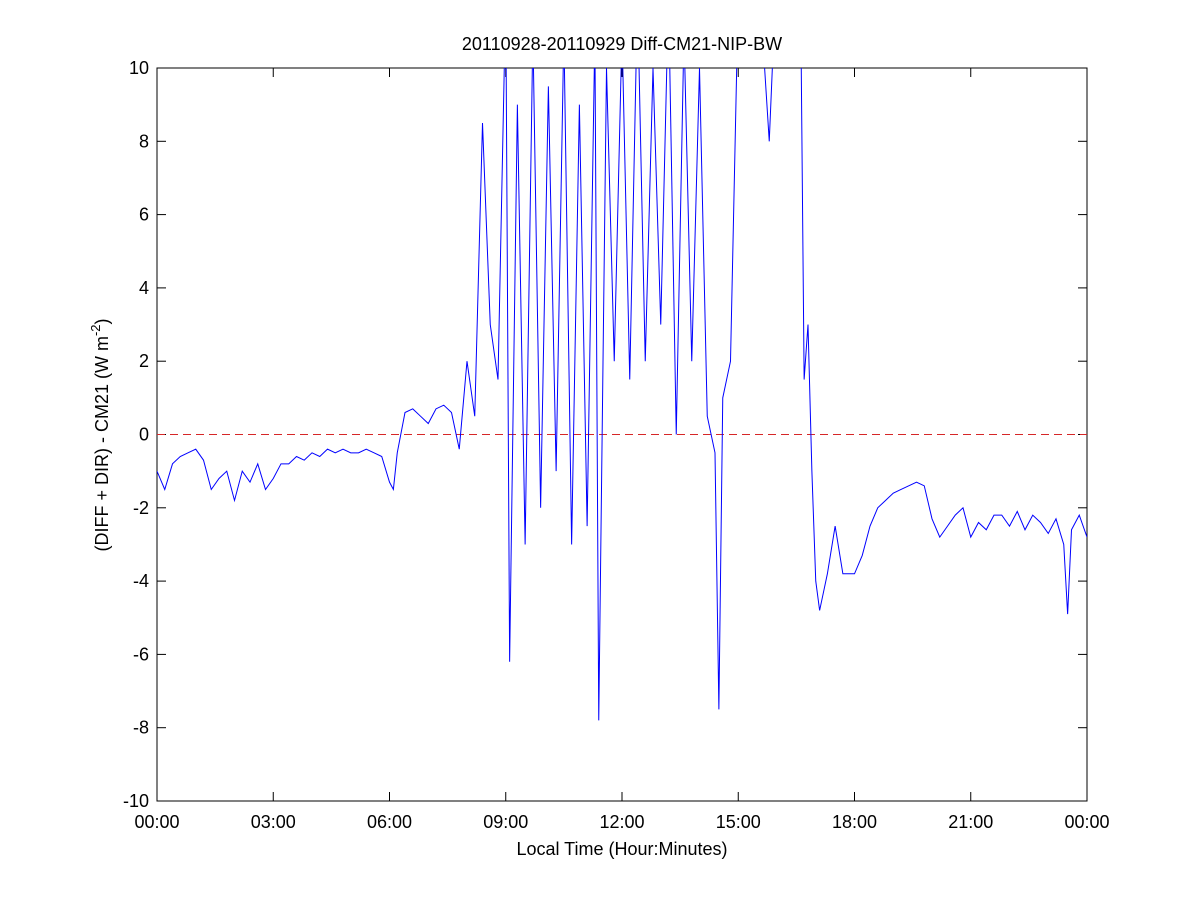 The image size is (1201, 901). Describe the element at coordinates (854, 822) in the screenshot. I see `x-tick-label: 18:00` at that location.